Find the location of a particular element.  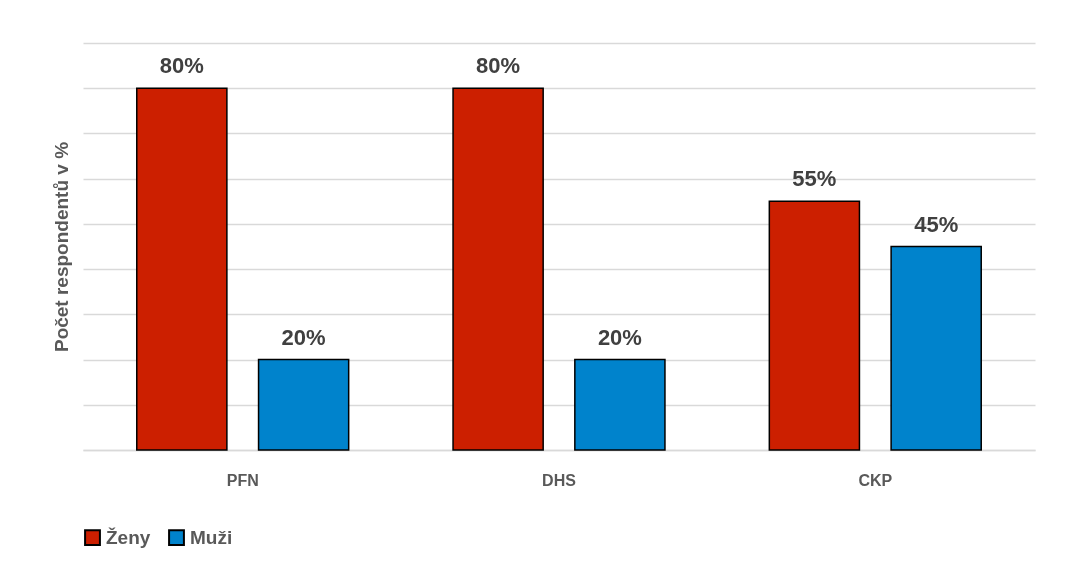

x-tick-label: PFN is located at coordinates (242, 480).